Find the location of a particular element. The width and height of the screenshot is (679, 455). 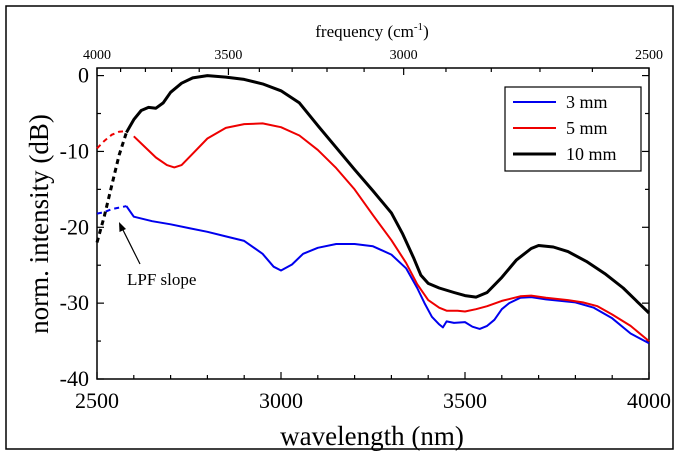

top-axis-title-main: frequency (cm is located at coordinates (364, 31).